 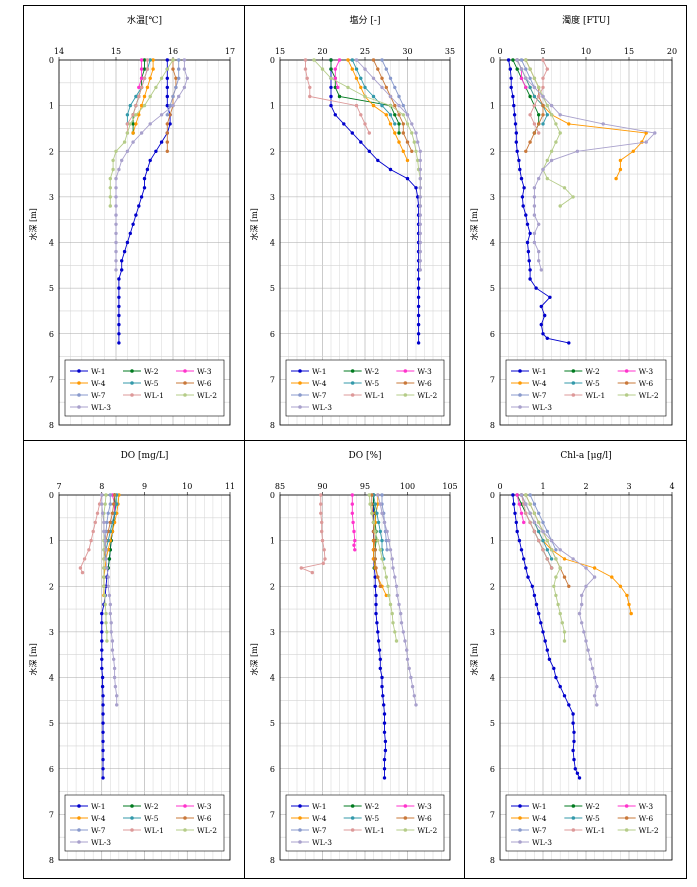 What do you see at coordinates (319, 806) in the screenshot?
I see `legend-label: W-1` at bounding box center [319, 806].